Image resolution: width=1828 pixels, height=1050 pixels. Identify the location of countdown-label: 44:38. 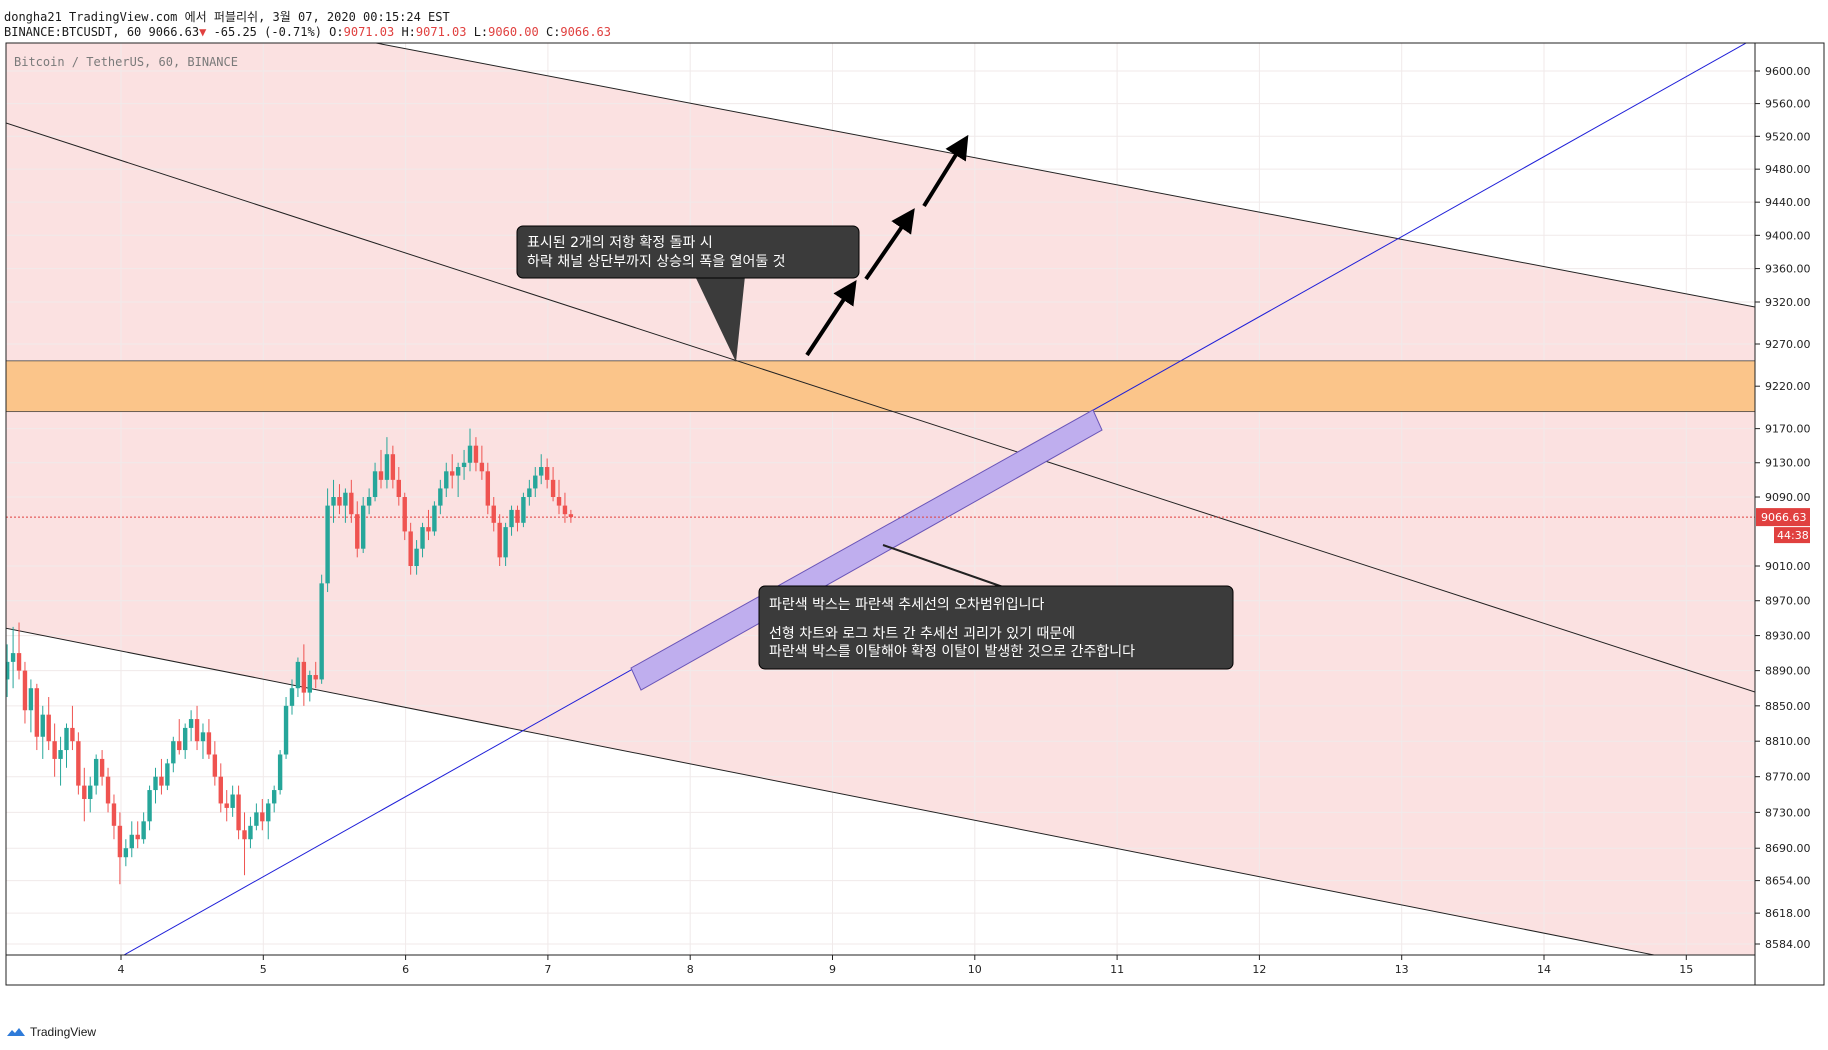
(1793, 535).